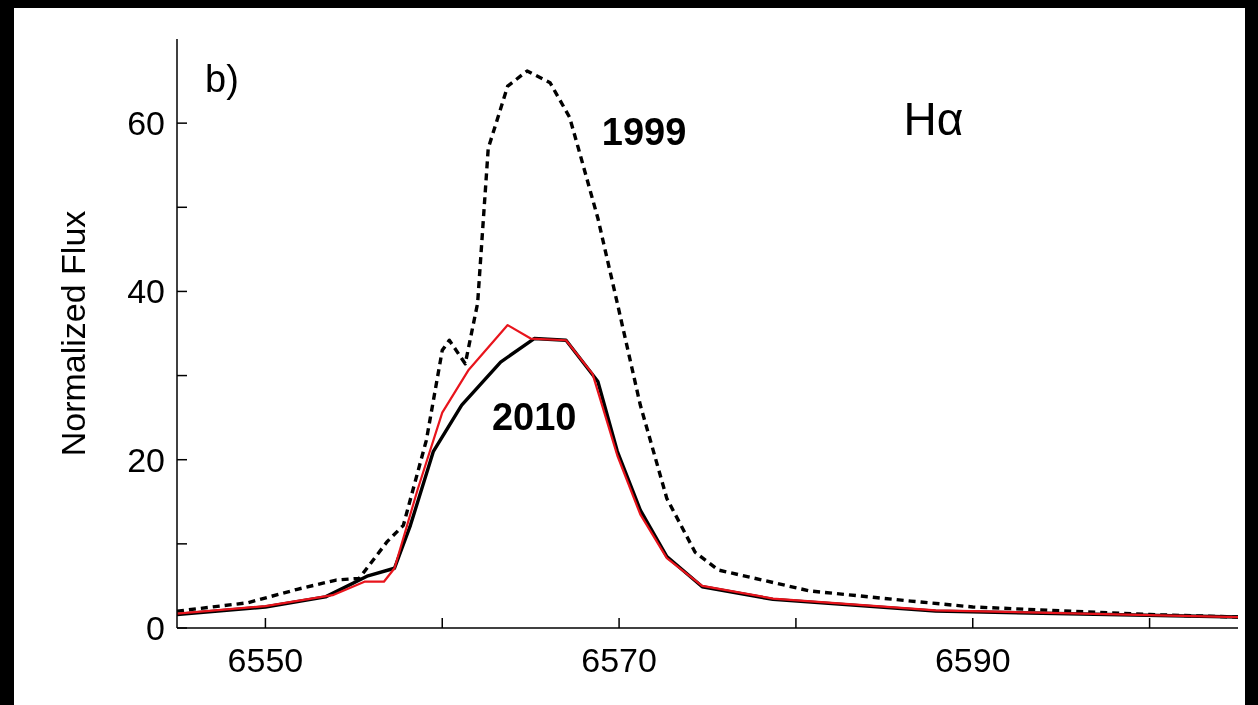 This screenshot has height=705, width=1258. Describe the element at coordinates (265, 660) in the screenshot. I see `x-tick-label: 6550` at that location.